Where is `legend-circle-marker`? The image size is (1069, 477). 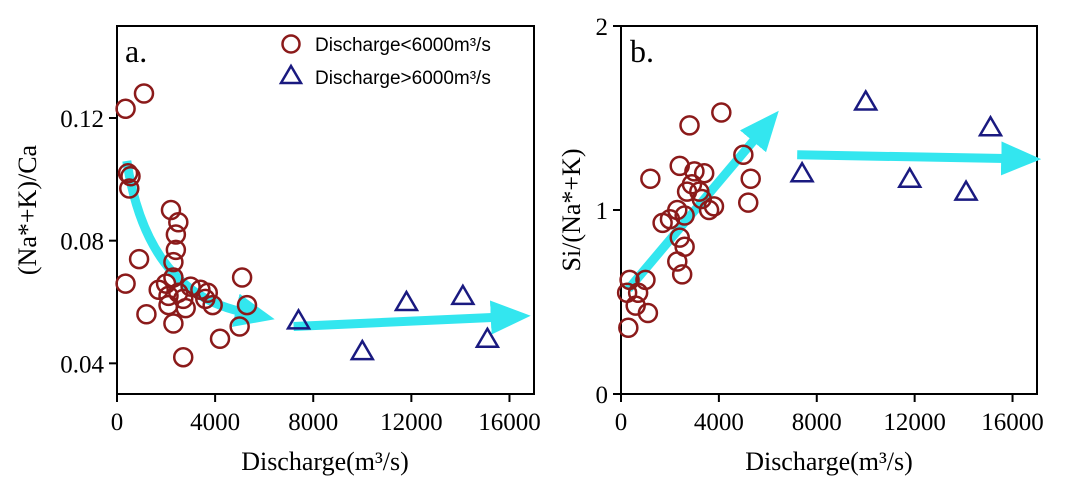 legend-circle-marker is located at coordinates (291, 44).